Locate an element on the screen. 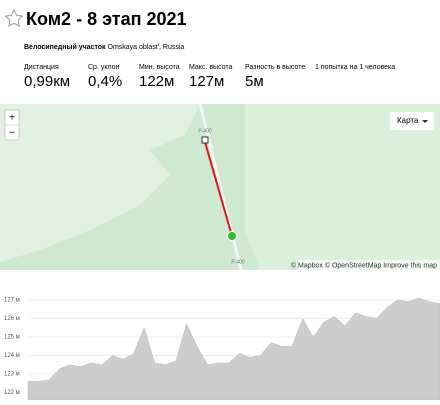  y-tick-label: 126 м is located at coordinates (12, 319).